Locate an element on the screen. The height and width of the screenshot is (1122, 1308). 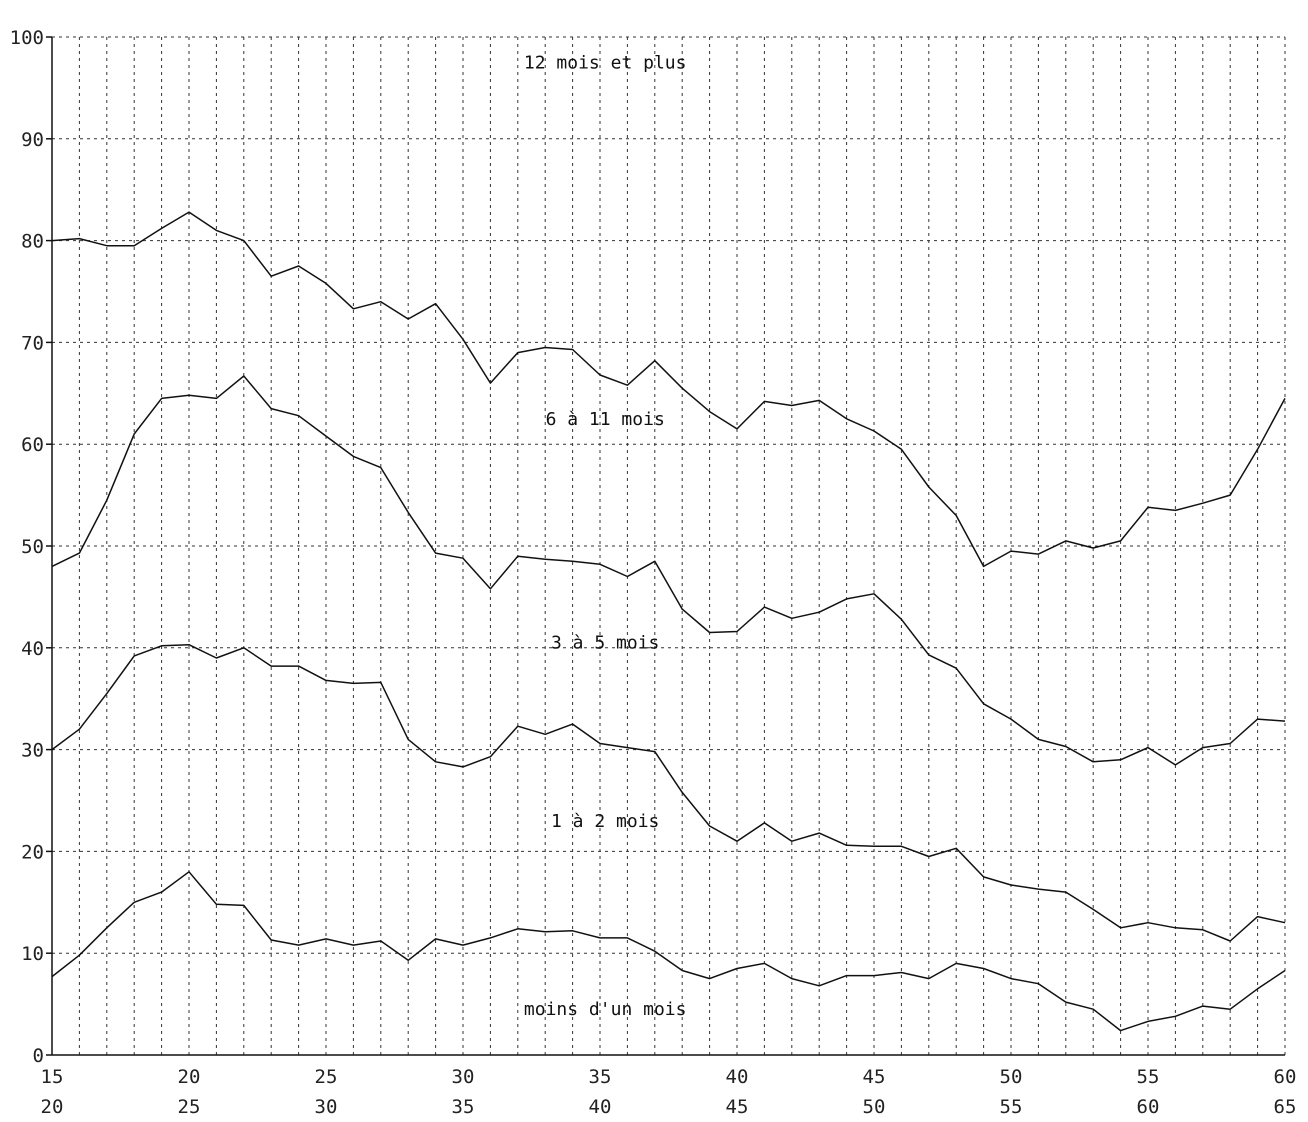
x-tick-label-top: 15 is located at coordinates (52, 1077).